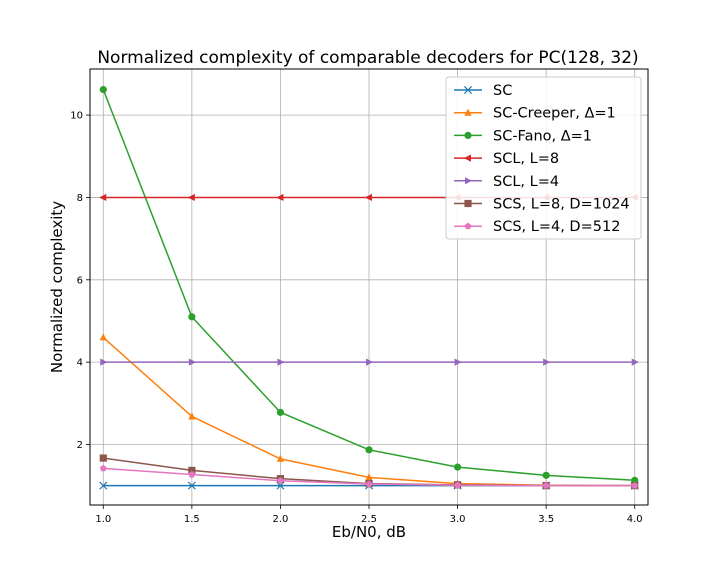 The image size is (720, 576). I want to click on y-tick-label: 10, so click(76, 116).